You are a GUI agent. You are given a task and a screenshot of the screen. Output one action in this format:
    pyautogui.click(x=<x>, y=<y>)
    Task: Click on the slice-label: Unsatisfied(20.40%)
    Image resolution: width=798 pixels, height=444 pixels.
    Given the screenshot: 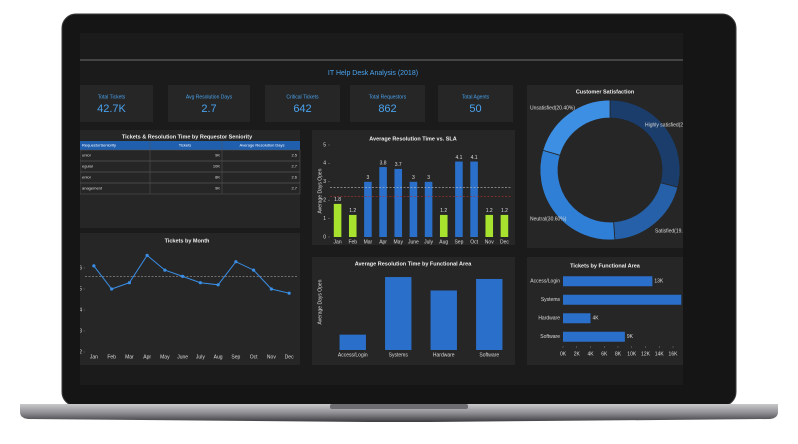 What is the action you would take?
    pyautogui.click(x=552, y=108)
    